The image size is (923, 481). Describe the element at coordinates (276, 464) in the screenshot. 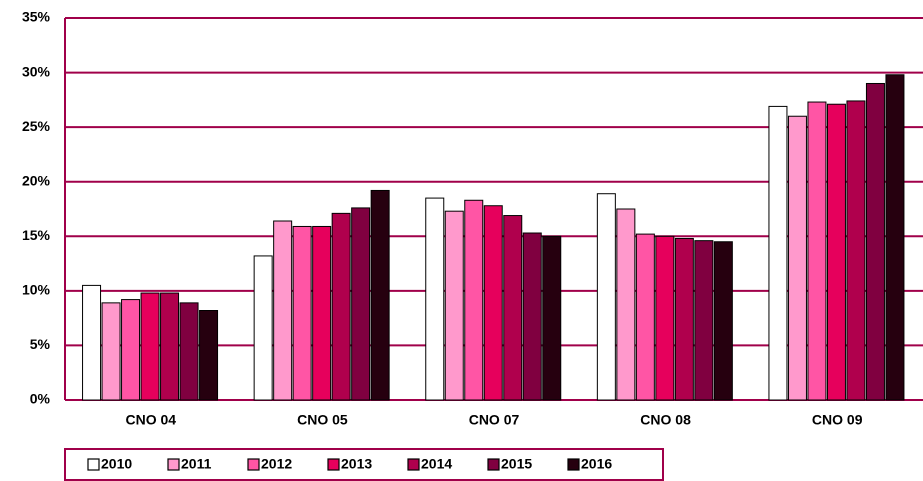

I see `legend-label: 2012` at that location.